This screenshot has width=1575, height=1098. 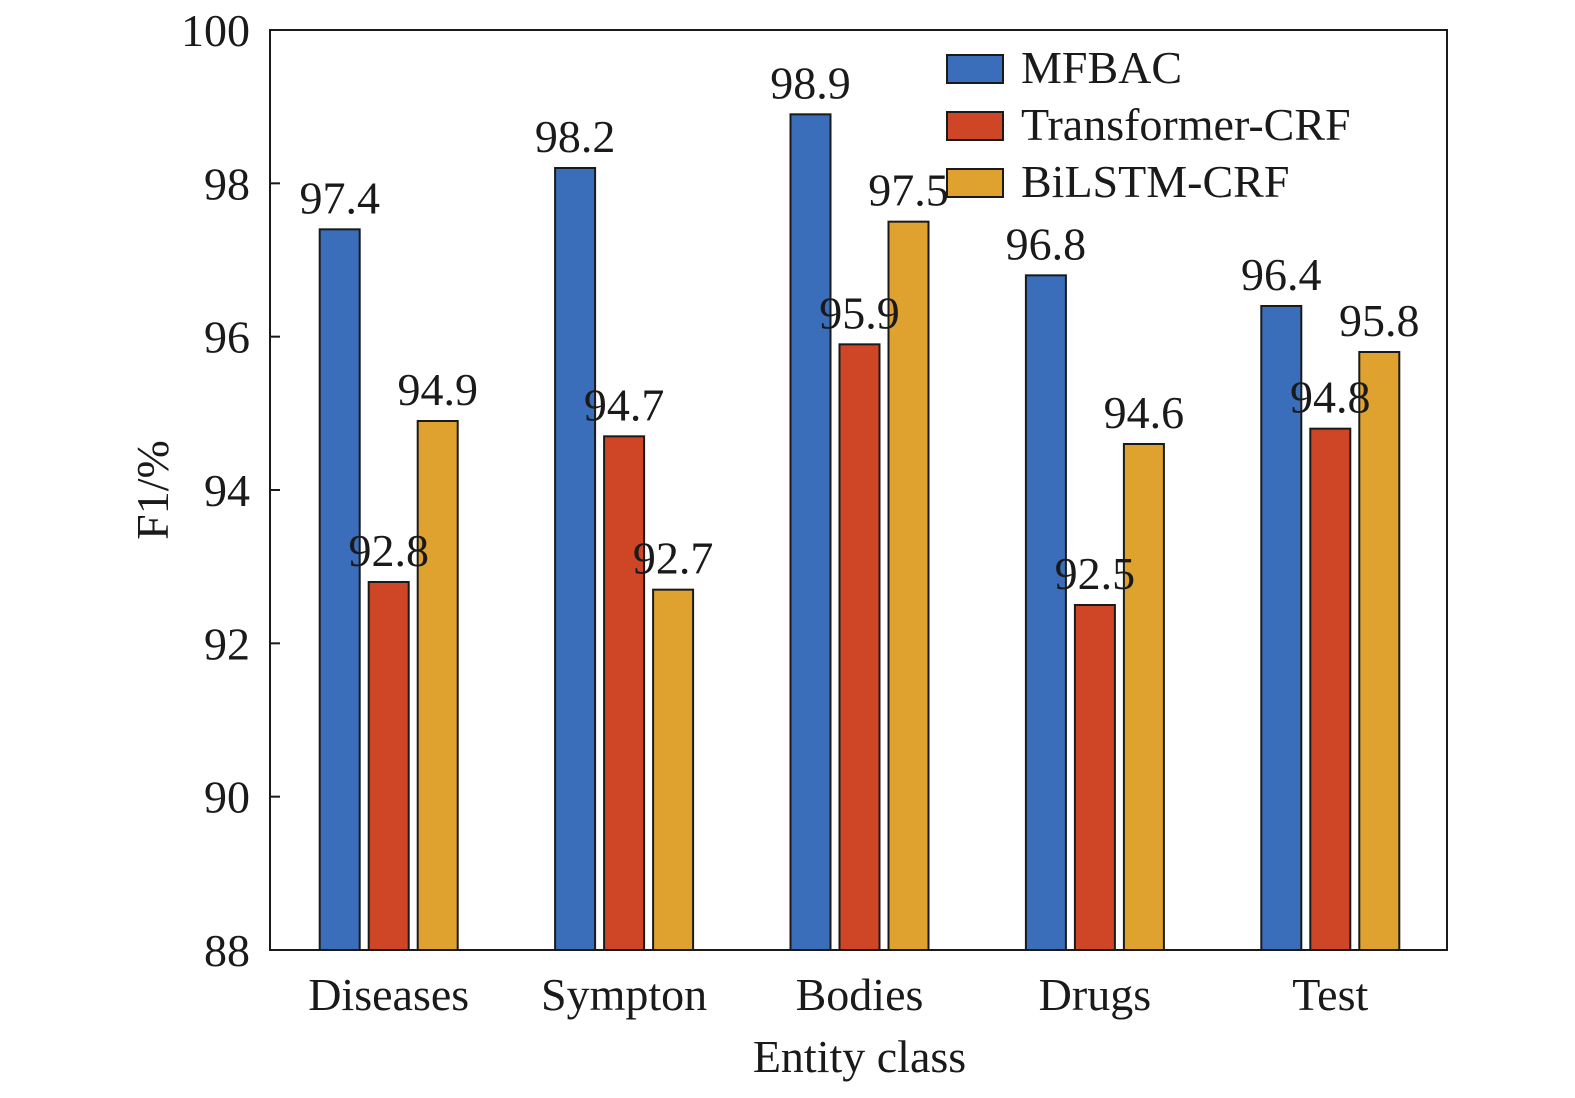 What do you see at coordinates (624, 693) in the screenshot?
I see `bar-transformer-crf-sympton` at bounding box center [624, 693].